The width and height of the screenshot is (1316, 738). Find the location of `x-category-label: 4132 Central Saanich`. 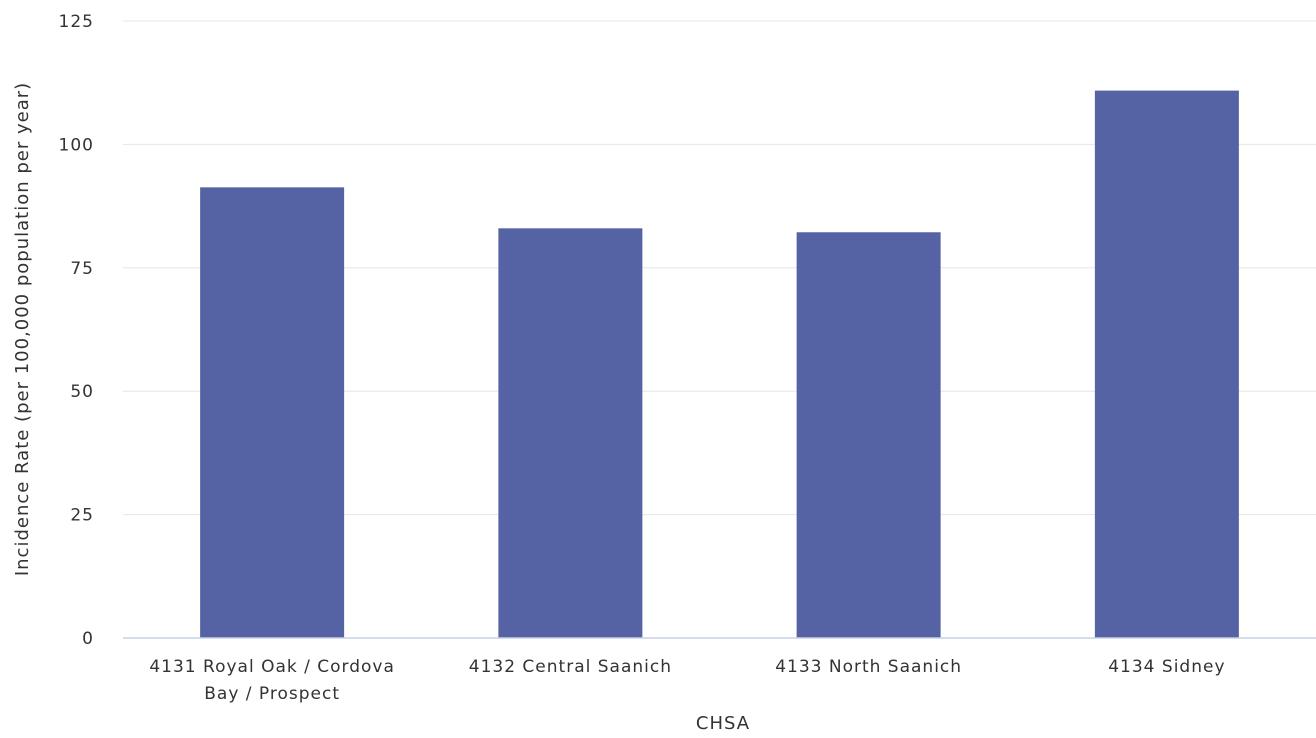

x-category-label: 4132 Central Saanich is located at coordinates (570, 667).